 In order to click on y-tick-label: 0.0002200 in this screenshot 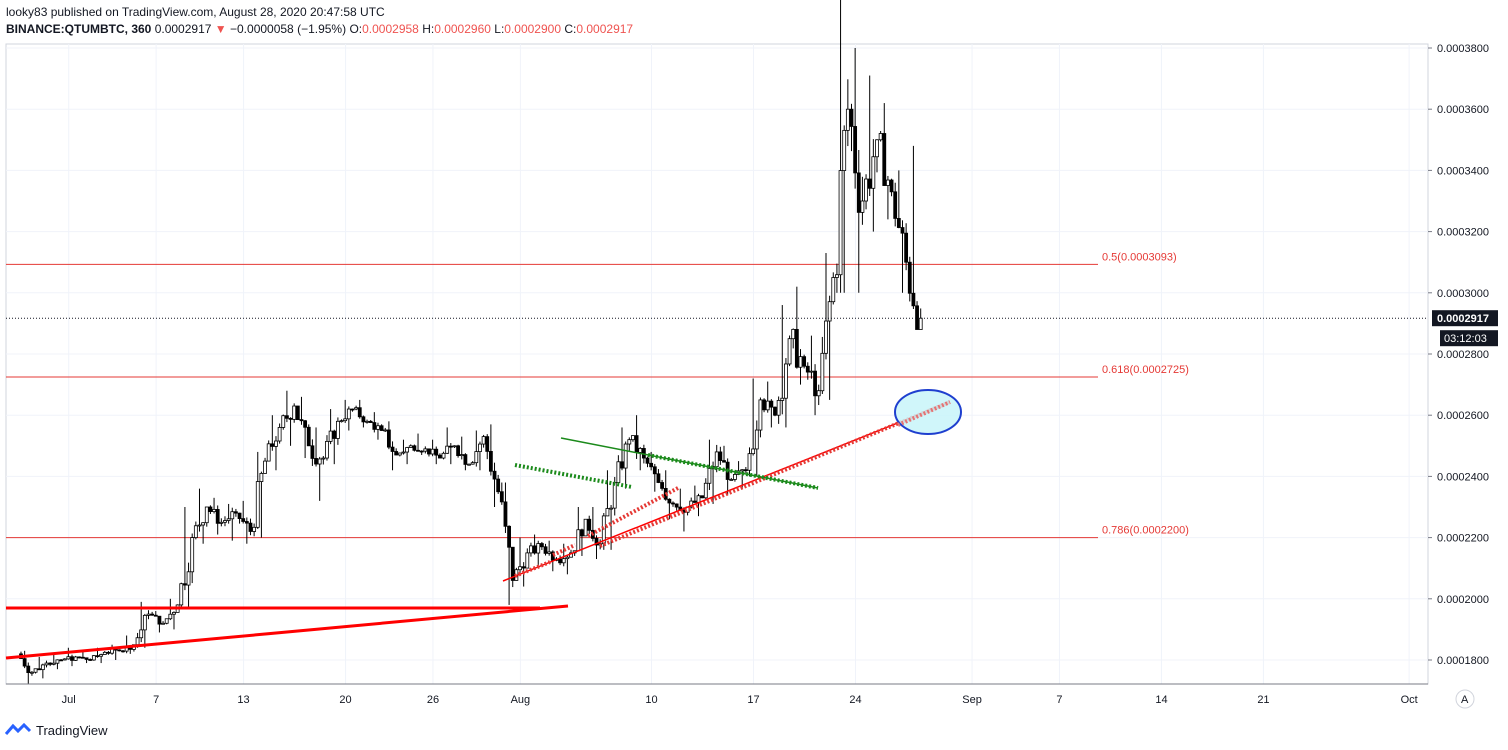, I will do `click(1463, 539)`.